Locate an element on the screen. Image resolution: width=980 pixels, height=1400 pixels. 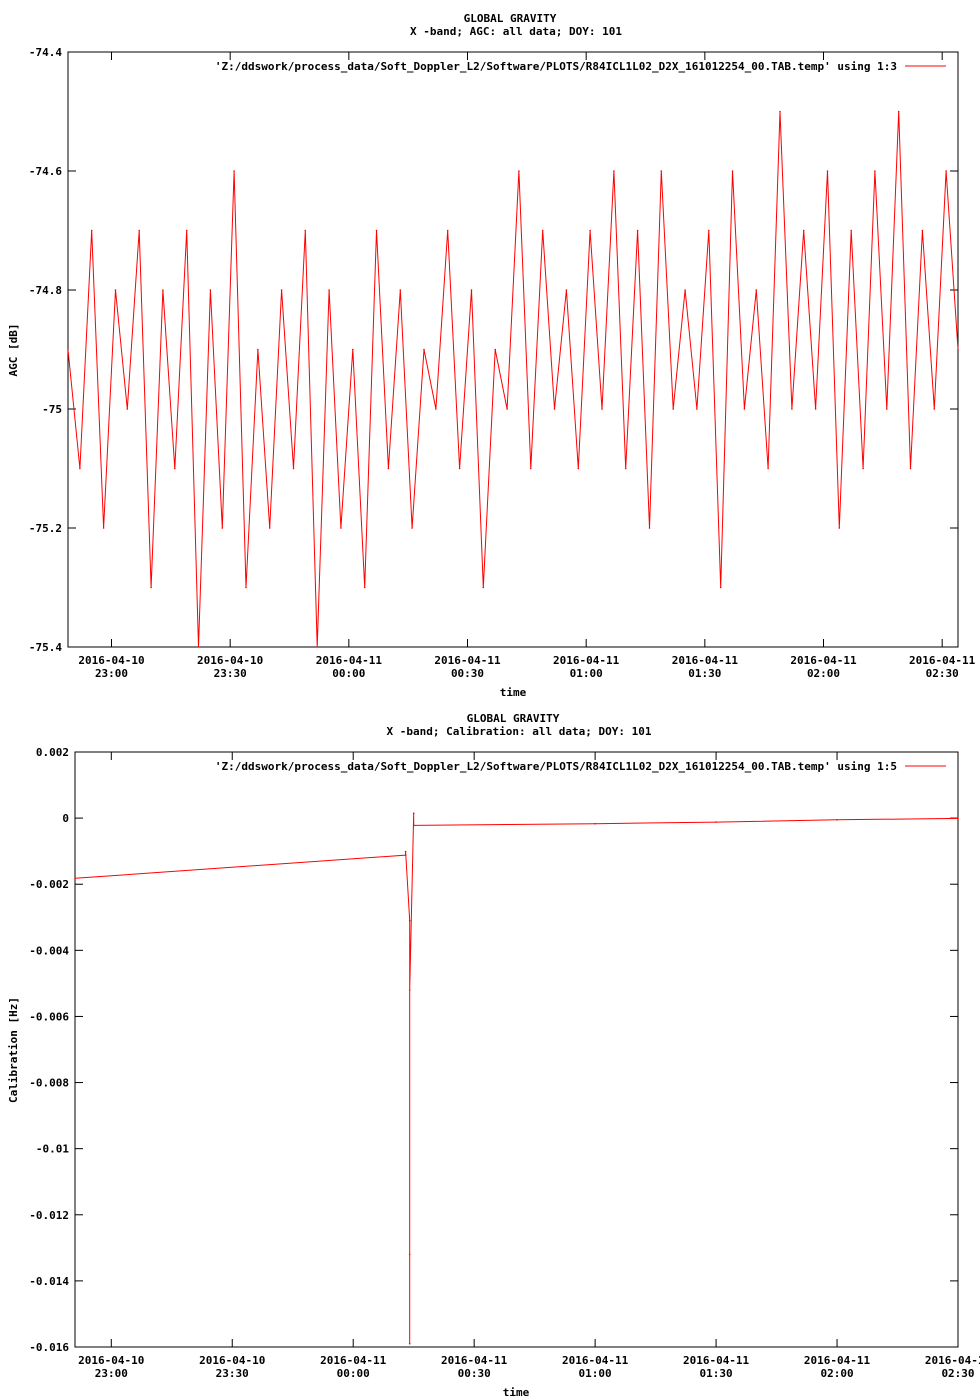
chart-title: GLOBAL GRAVITY is located at coordinates (513, 718).